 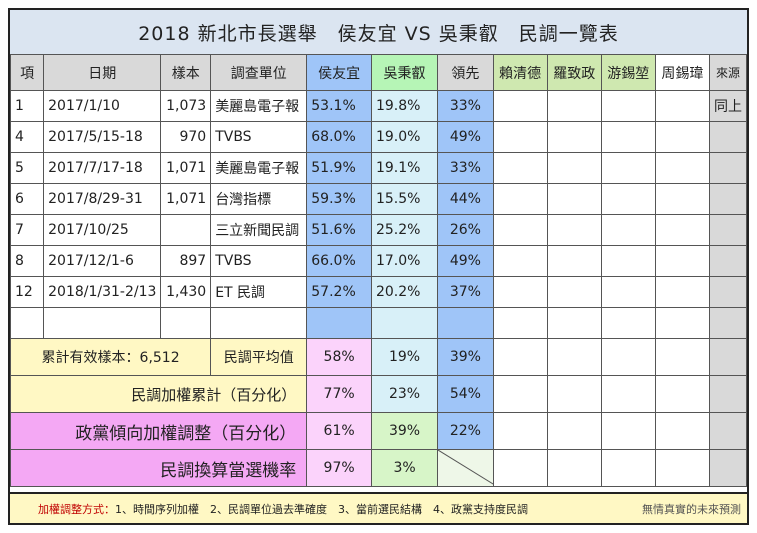 I want to click on table-row: 1 2017/1/10 1,073 美麗島電子報 53.1% 19.8% 33% 同上, so click(x=378, y=106).